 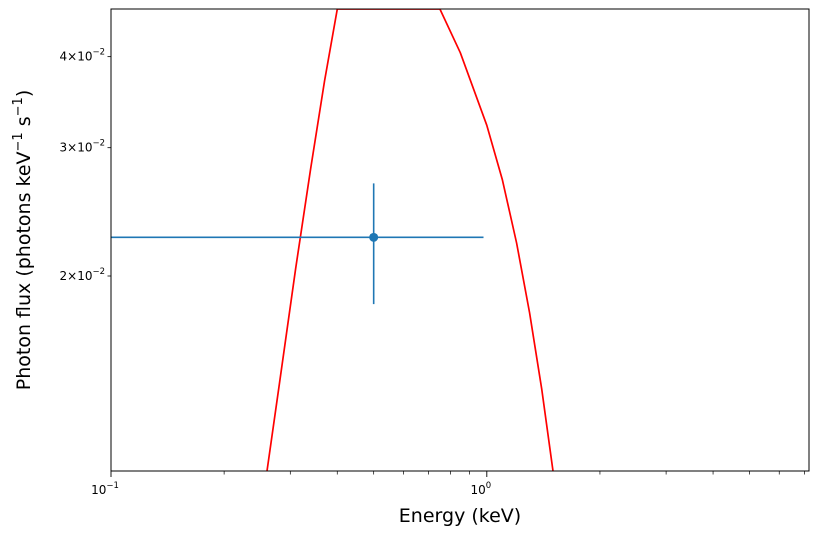 What do you see at coordinates (24, 124) in the screenshot?
I see `y-axis-label-unit: s` at bounding box center [24, 124].